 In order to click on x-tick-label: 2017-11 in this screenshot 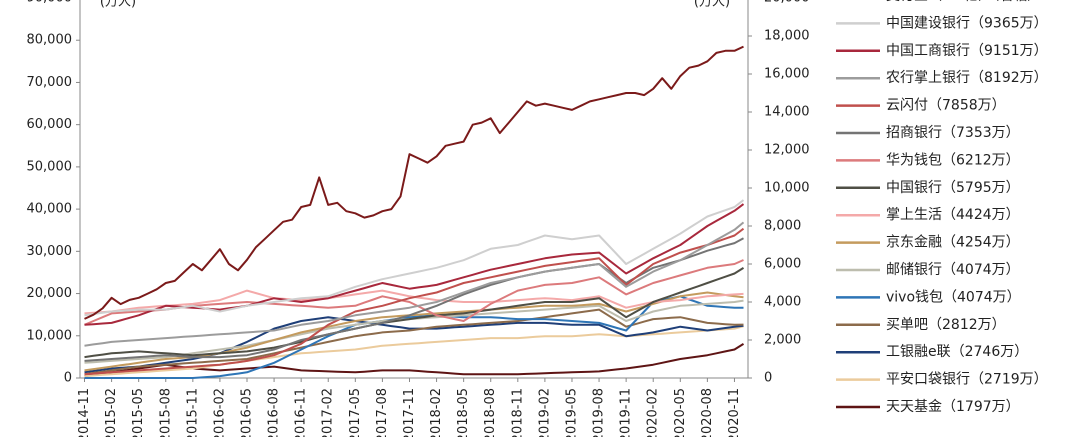, I will do `click(409, 412)`.